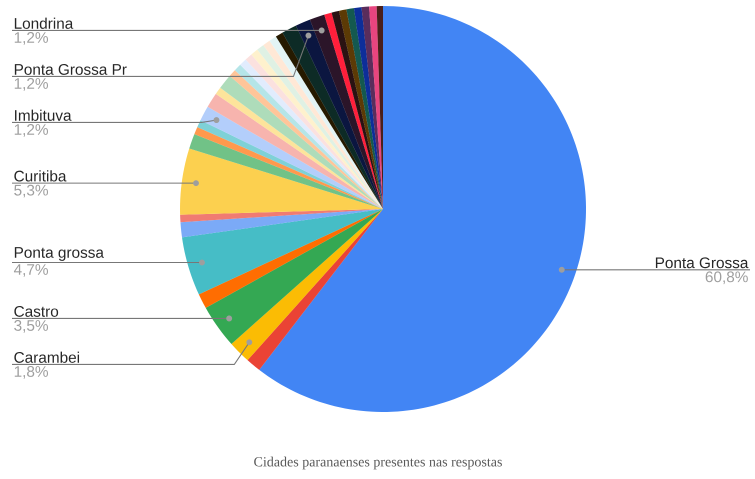 The height and width of the screenshot is (479, 755). What do you see at coordinates (31, 270) in the screenshot?
I see `data-label: 4,7%` at bounding box center [31, 270].